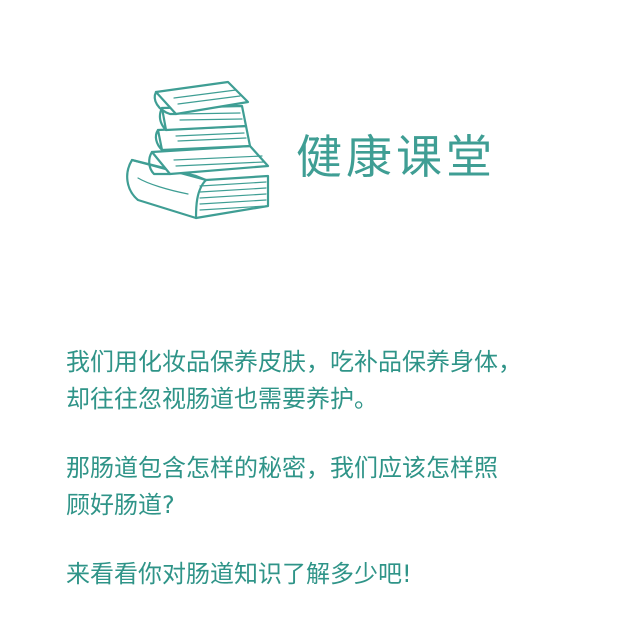  I want to click on text-line: 来看看你对肠道知识了解多少吧!, so click(239, 574).